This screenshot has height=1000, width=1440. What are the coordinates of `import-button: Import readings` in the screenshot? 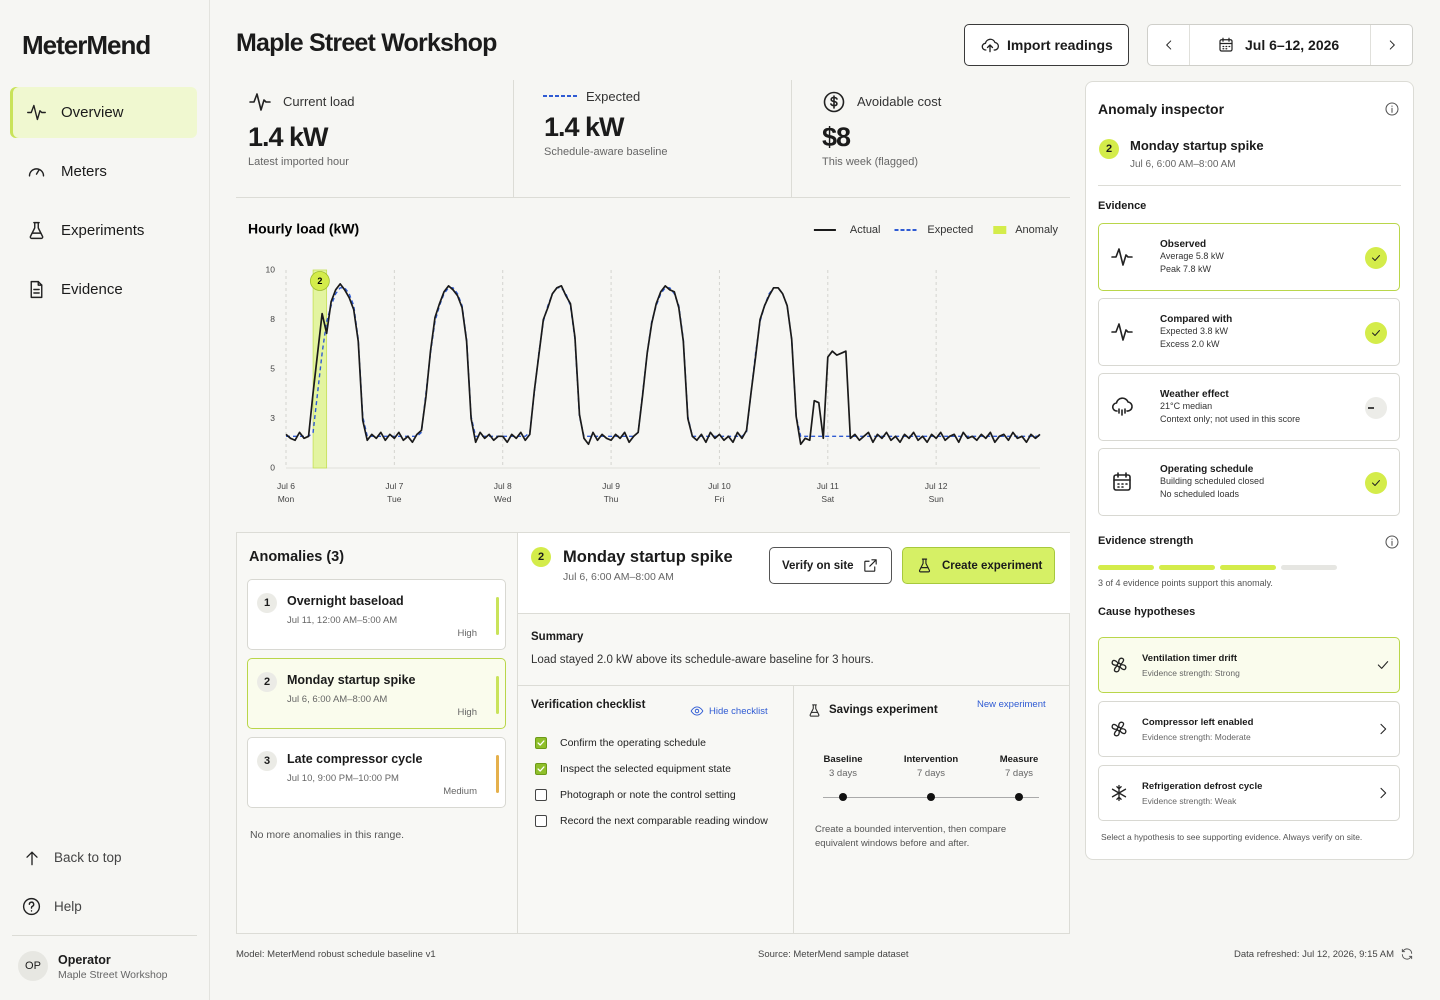 It's located at (1046, 45).